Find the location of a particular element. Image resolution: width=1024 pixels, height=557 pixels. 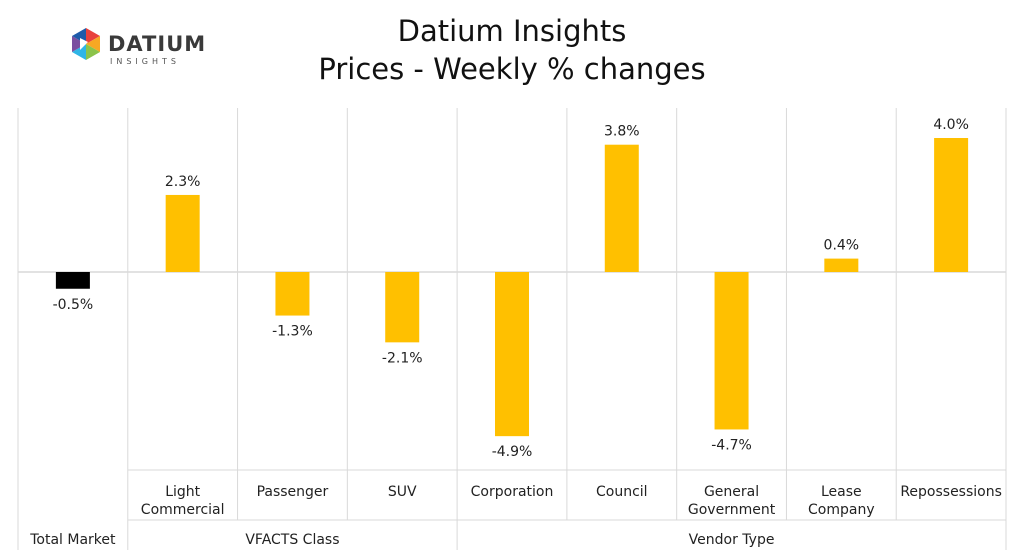

category-tick-label: Light is located at coordinates (182, 492).